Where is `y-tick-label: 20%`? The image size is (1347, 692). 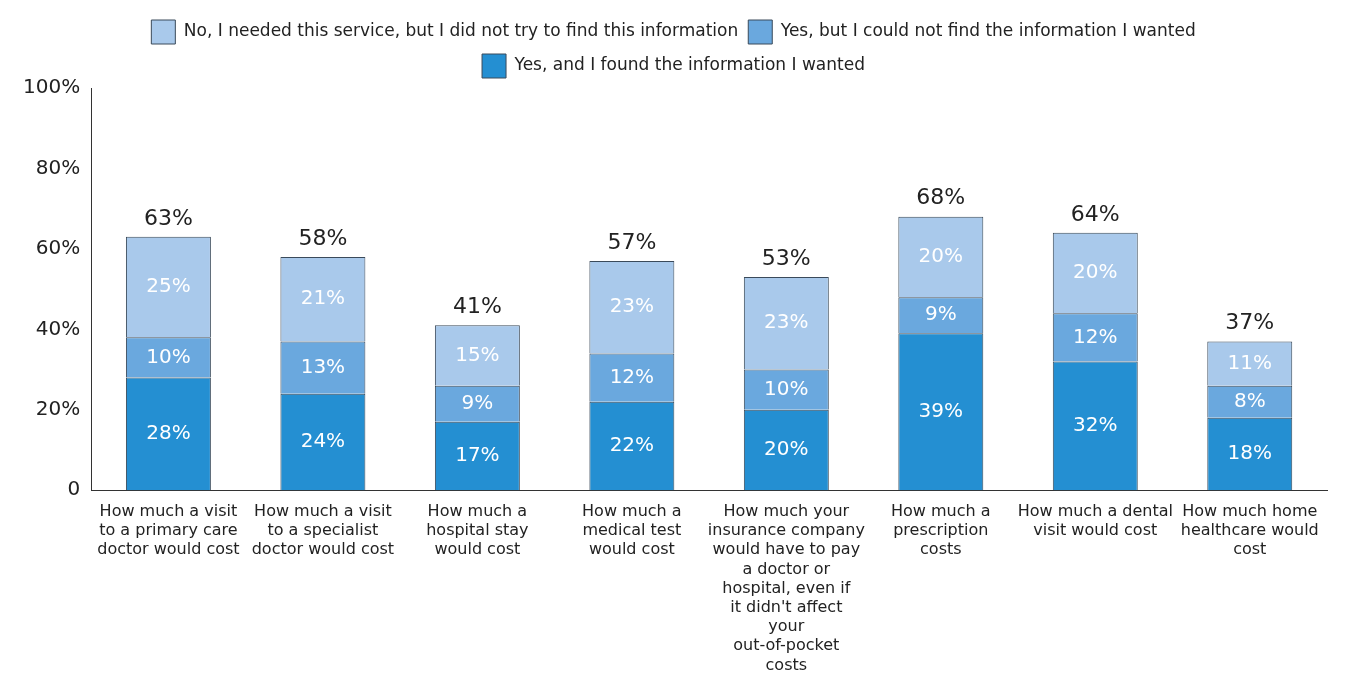
y-tick-label: 20% is located at coordinates (58, 407).